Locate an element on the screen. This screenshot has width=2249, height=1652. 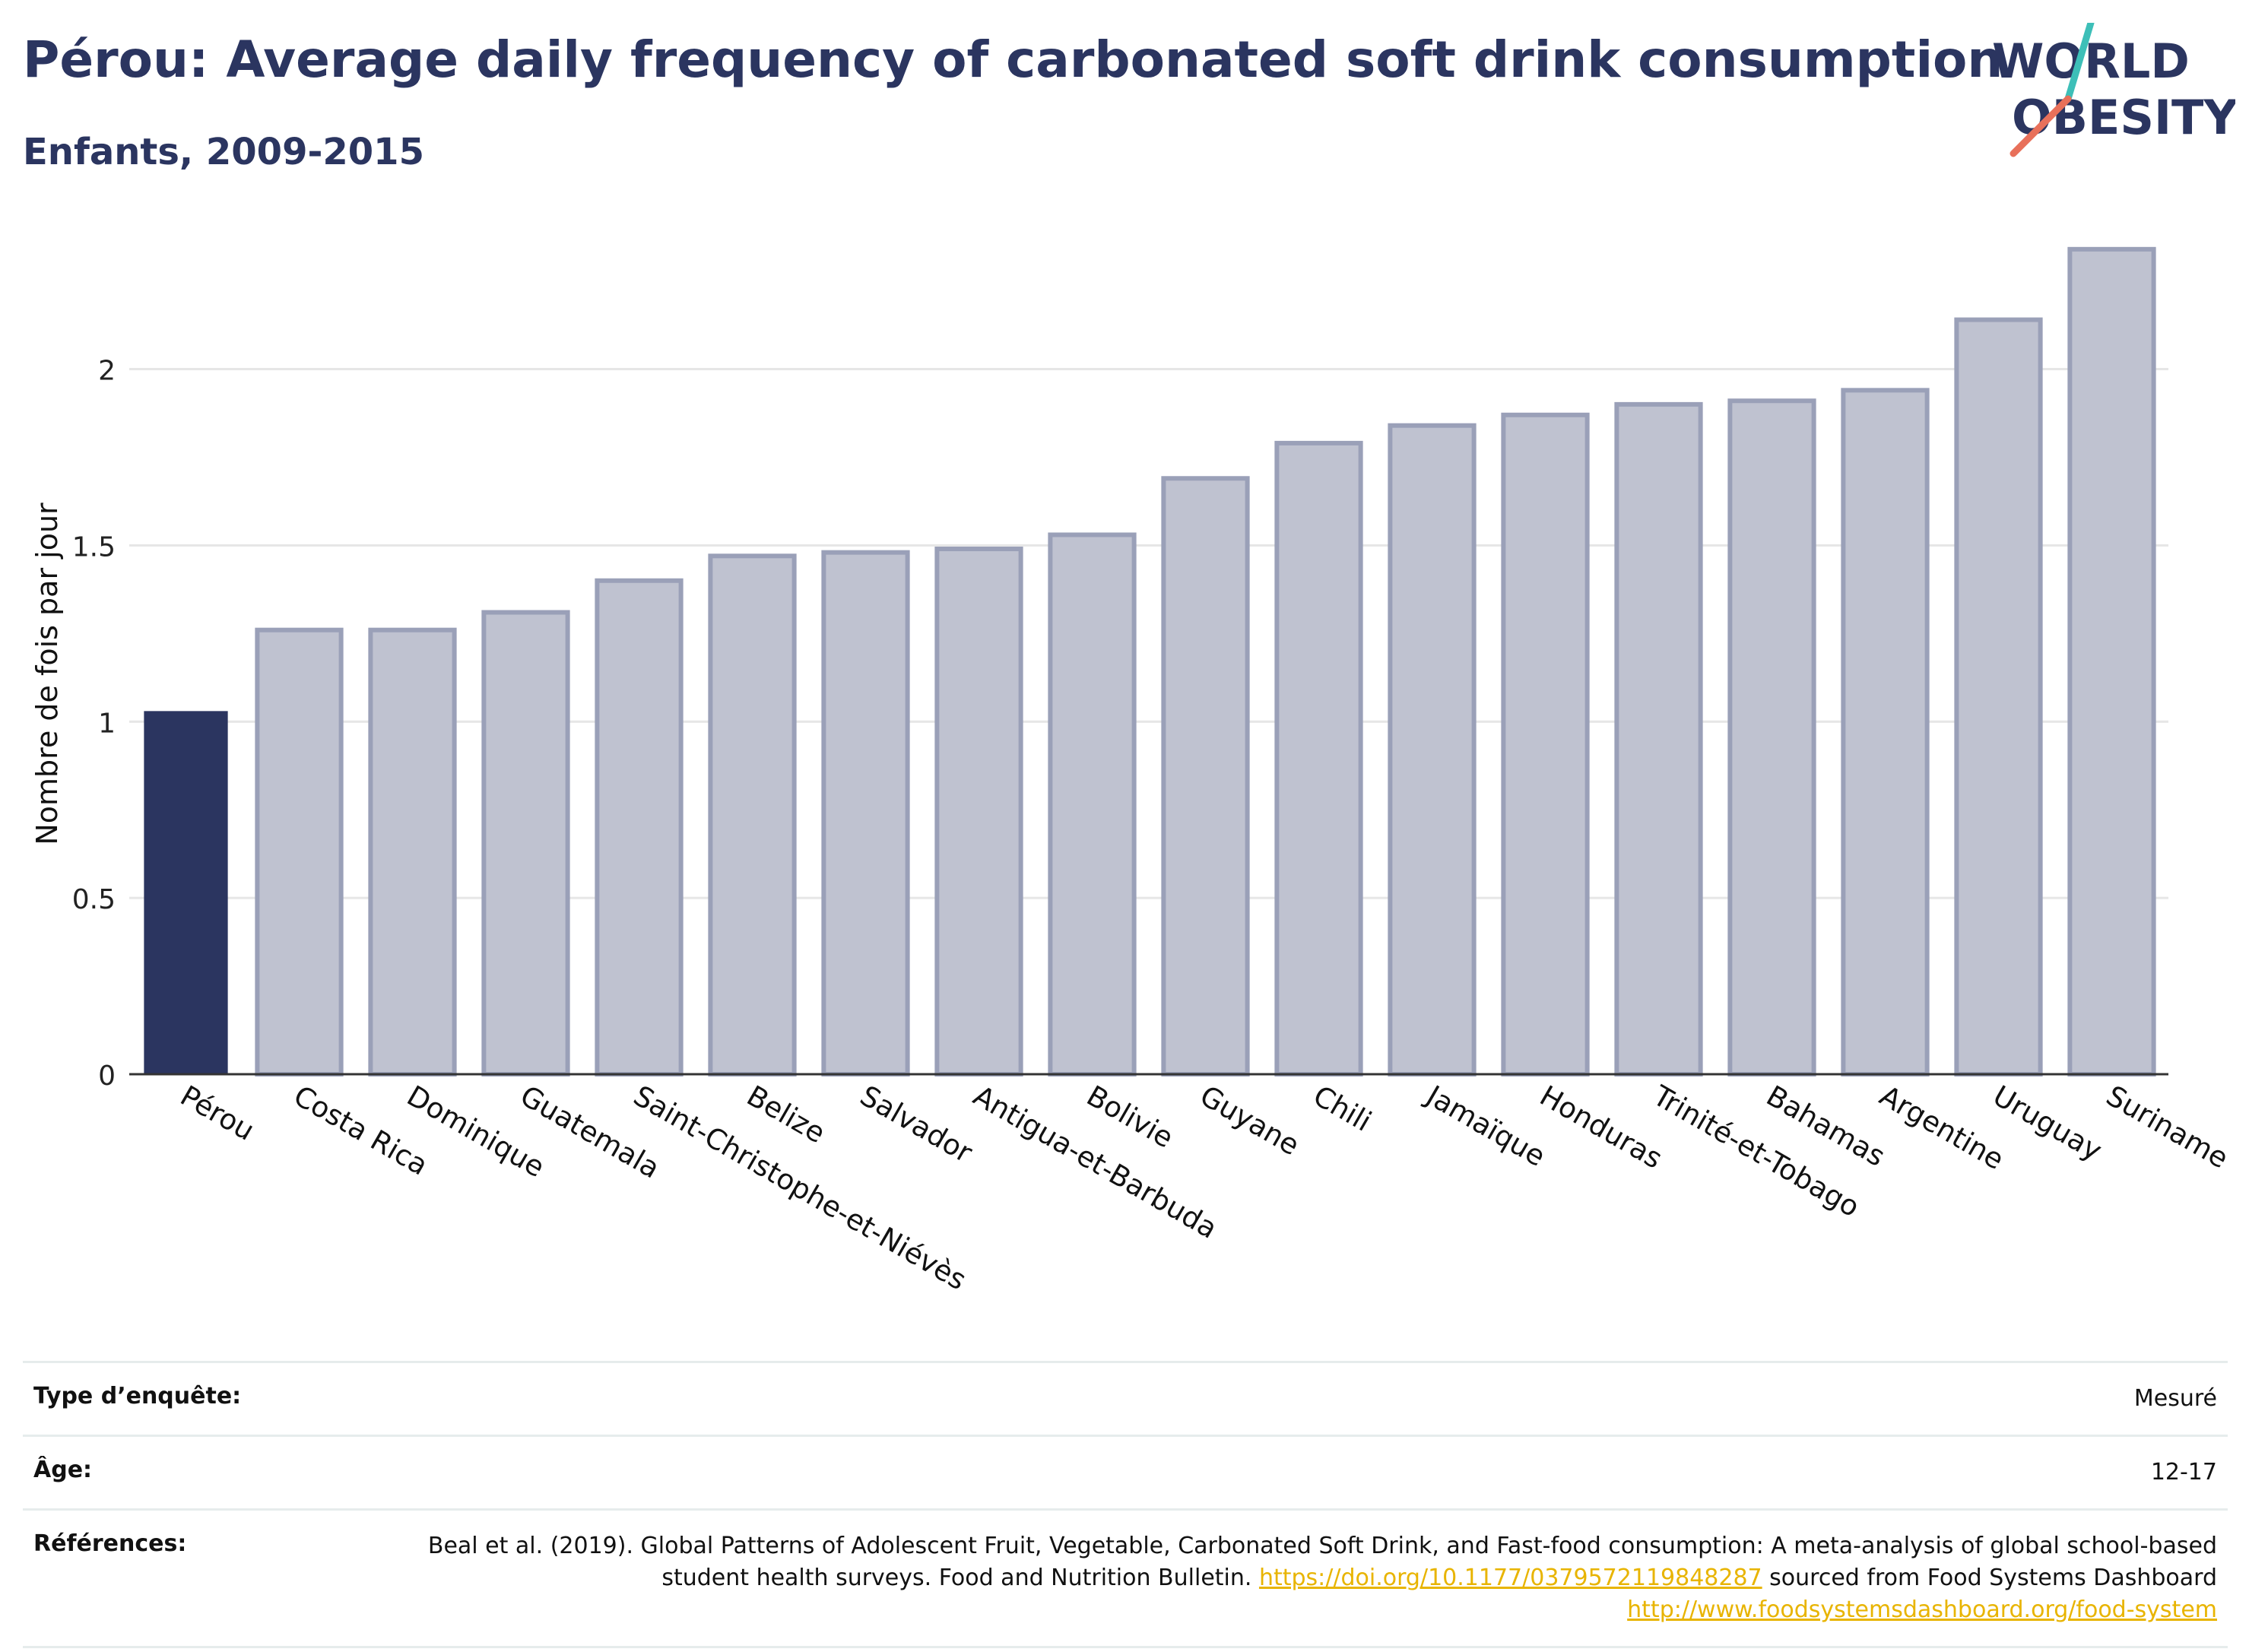
x-tick-label: Belize is located at coordinates (786, 1115).